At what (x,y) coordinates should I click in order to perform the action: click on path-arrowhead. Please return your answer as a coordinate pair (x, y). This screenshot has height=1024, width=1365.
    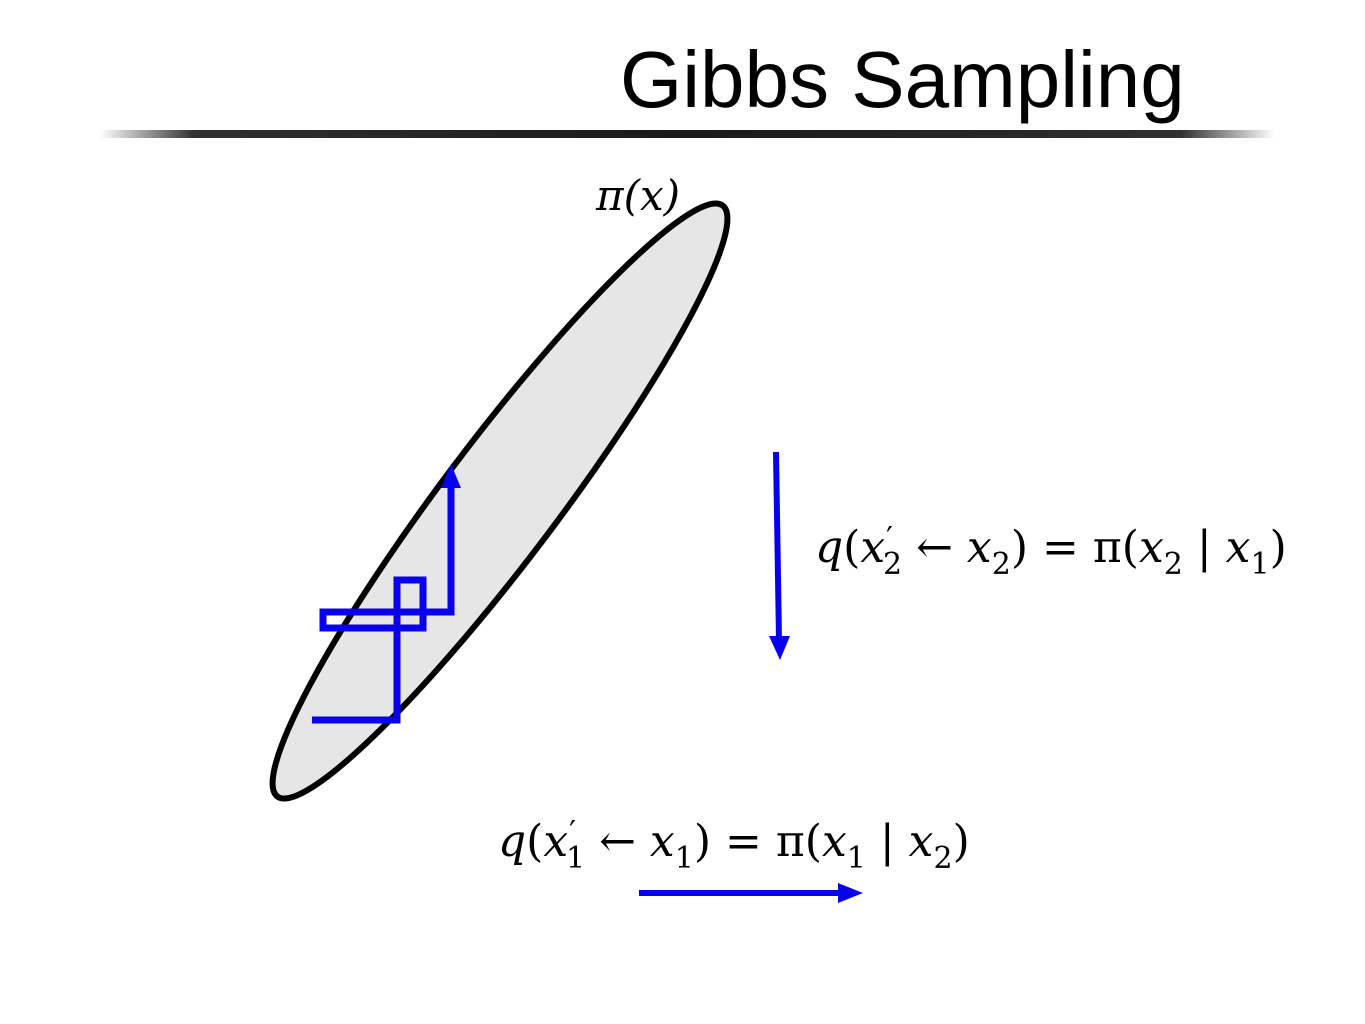
    Looking at the image, I should click on (451, 476).